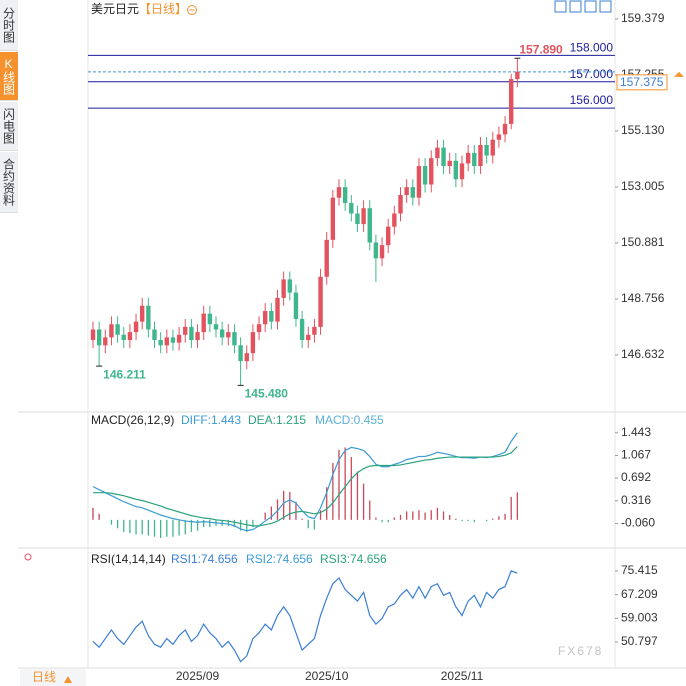  Describe the element at coordinates (9, 182) in the screenshot. I see `sidebar-tab: 合约资料` at that location.